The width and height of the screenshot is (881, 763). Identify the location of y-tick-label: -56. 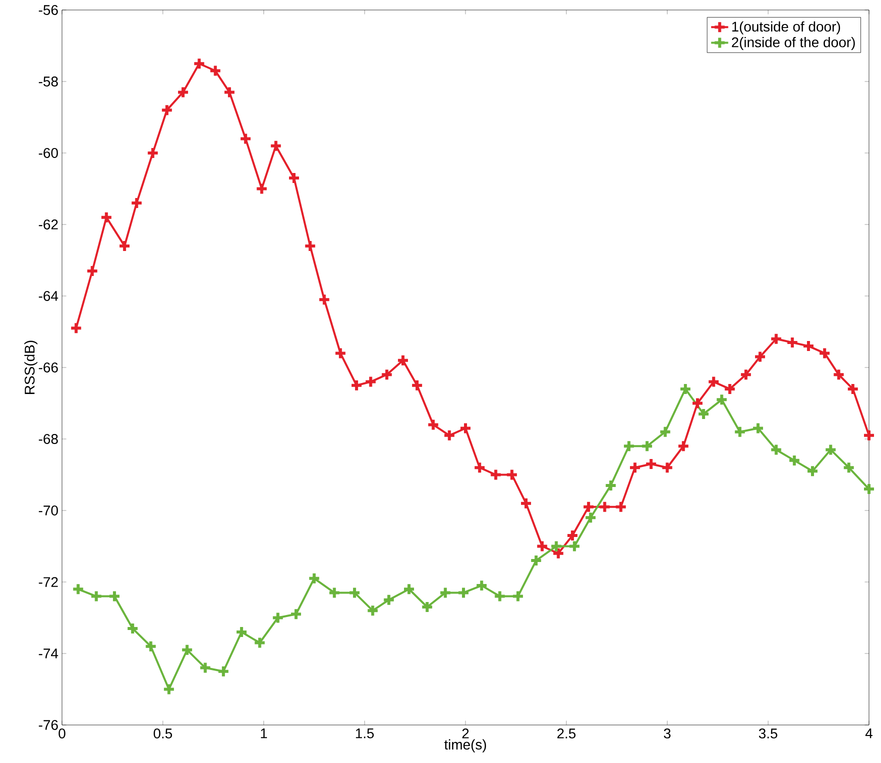
(48, 10).